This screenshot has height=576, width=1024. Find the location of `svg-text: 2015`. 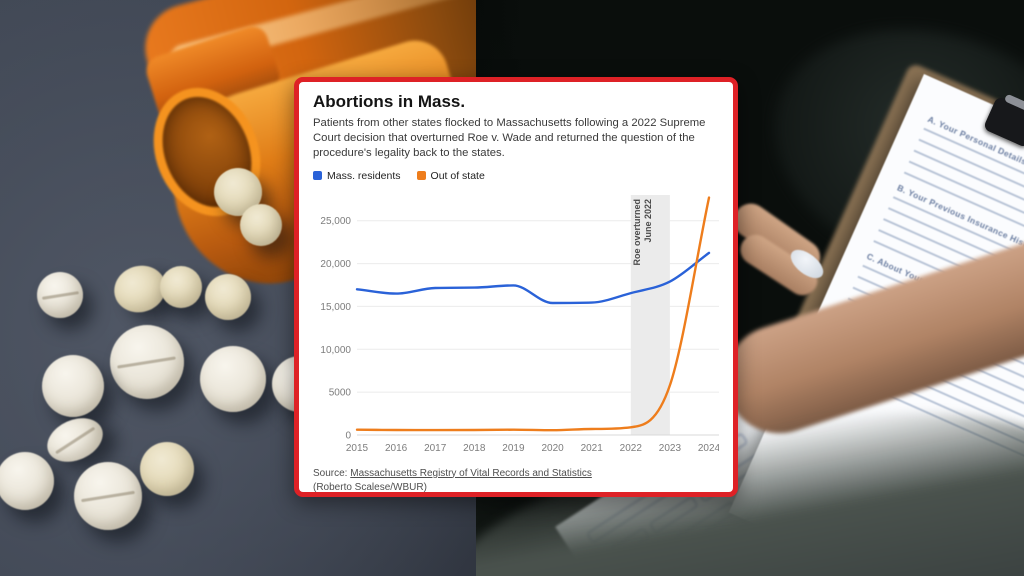

svg-text: 2015 is located at coordinates (357, 448).